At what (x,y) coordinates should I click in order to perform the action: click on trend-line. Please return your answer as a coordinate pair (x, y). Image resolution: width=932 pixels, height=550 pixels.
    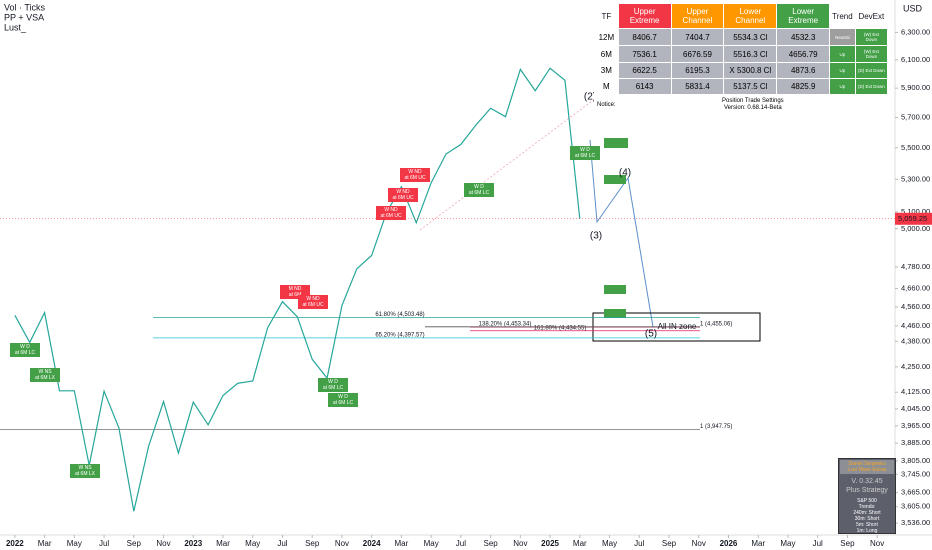
    Looking at the image, I should click on (520, 155).